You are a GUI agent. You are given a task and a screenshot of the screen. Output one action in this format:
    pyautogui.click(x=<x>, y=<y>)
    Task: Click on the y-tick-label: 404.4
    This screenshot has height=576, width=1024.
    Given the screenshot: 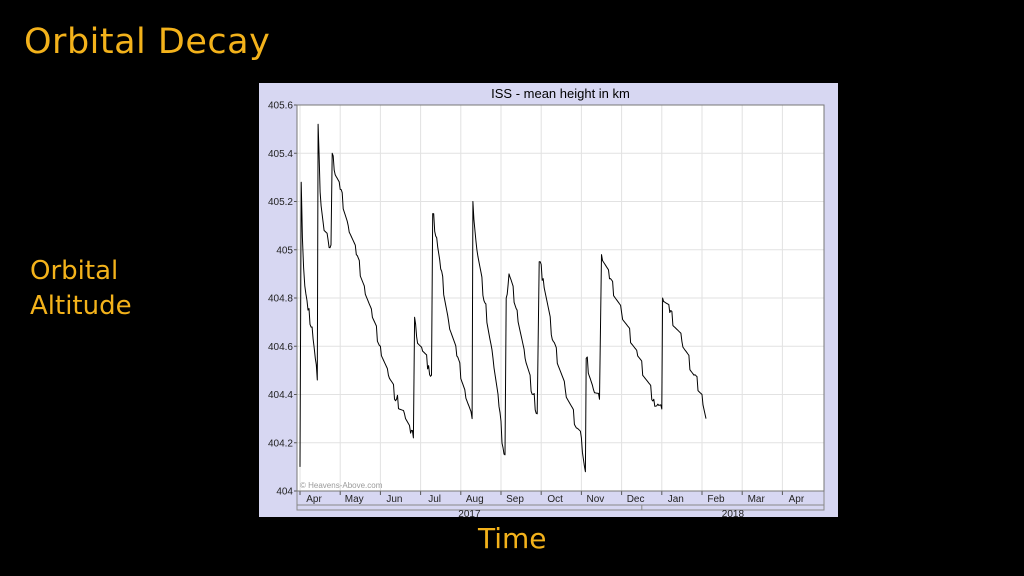 What is the action you would take?
    pyautogui.click(x=280, y=395)
    